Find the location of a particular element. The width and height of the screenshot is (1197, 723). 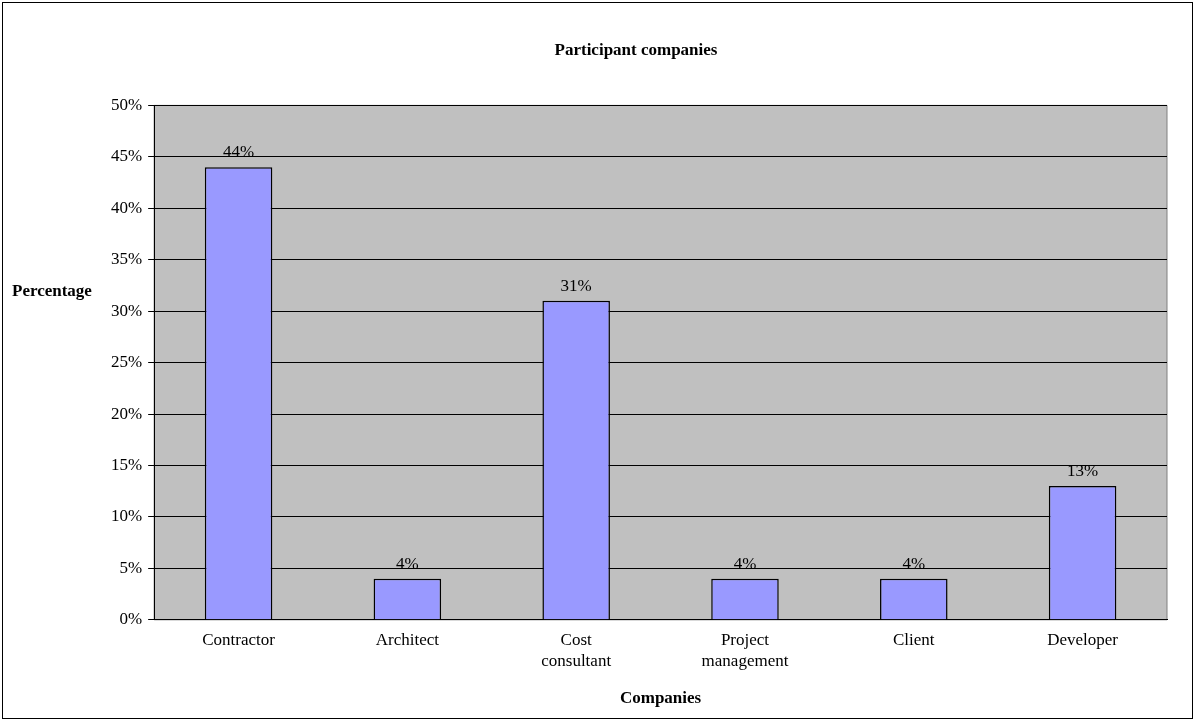

x-tick-label: Project management is located at coordinates (745, 650).